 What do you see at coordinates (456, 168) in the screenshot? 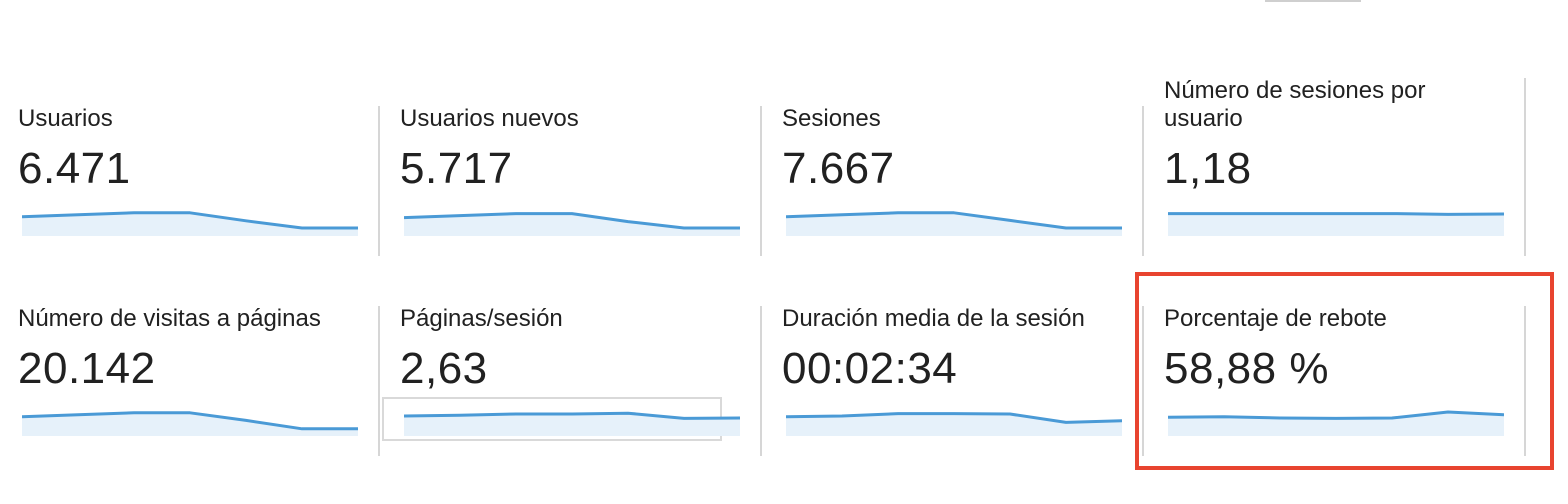
I see `metric-value: 5.717` at bounding box center [456, 168].